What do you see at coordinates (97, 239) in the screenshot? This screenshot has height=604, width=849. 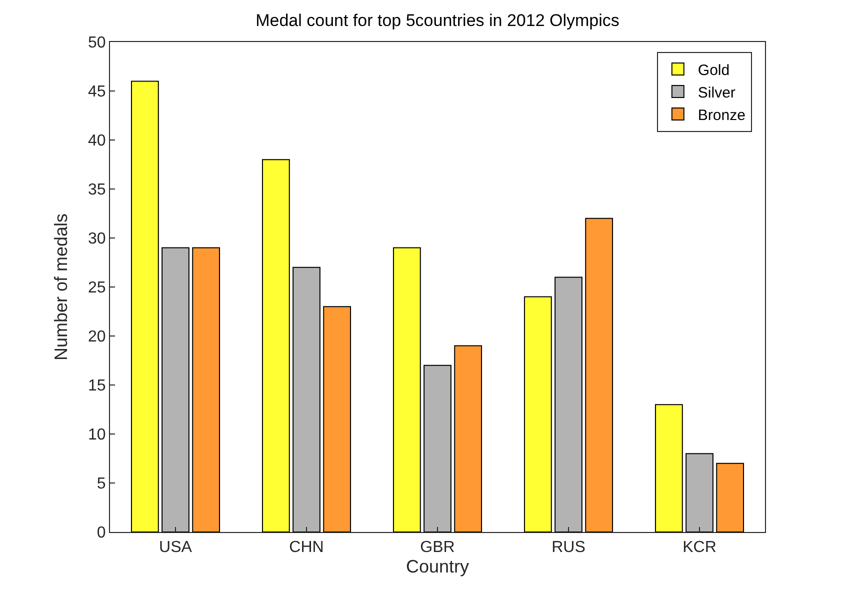 I see `y-tick-label: 30` at bounding box center [97, 239].